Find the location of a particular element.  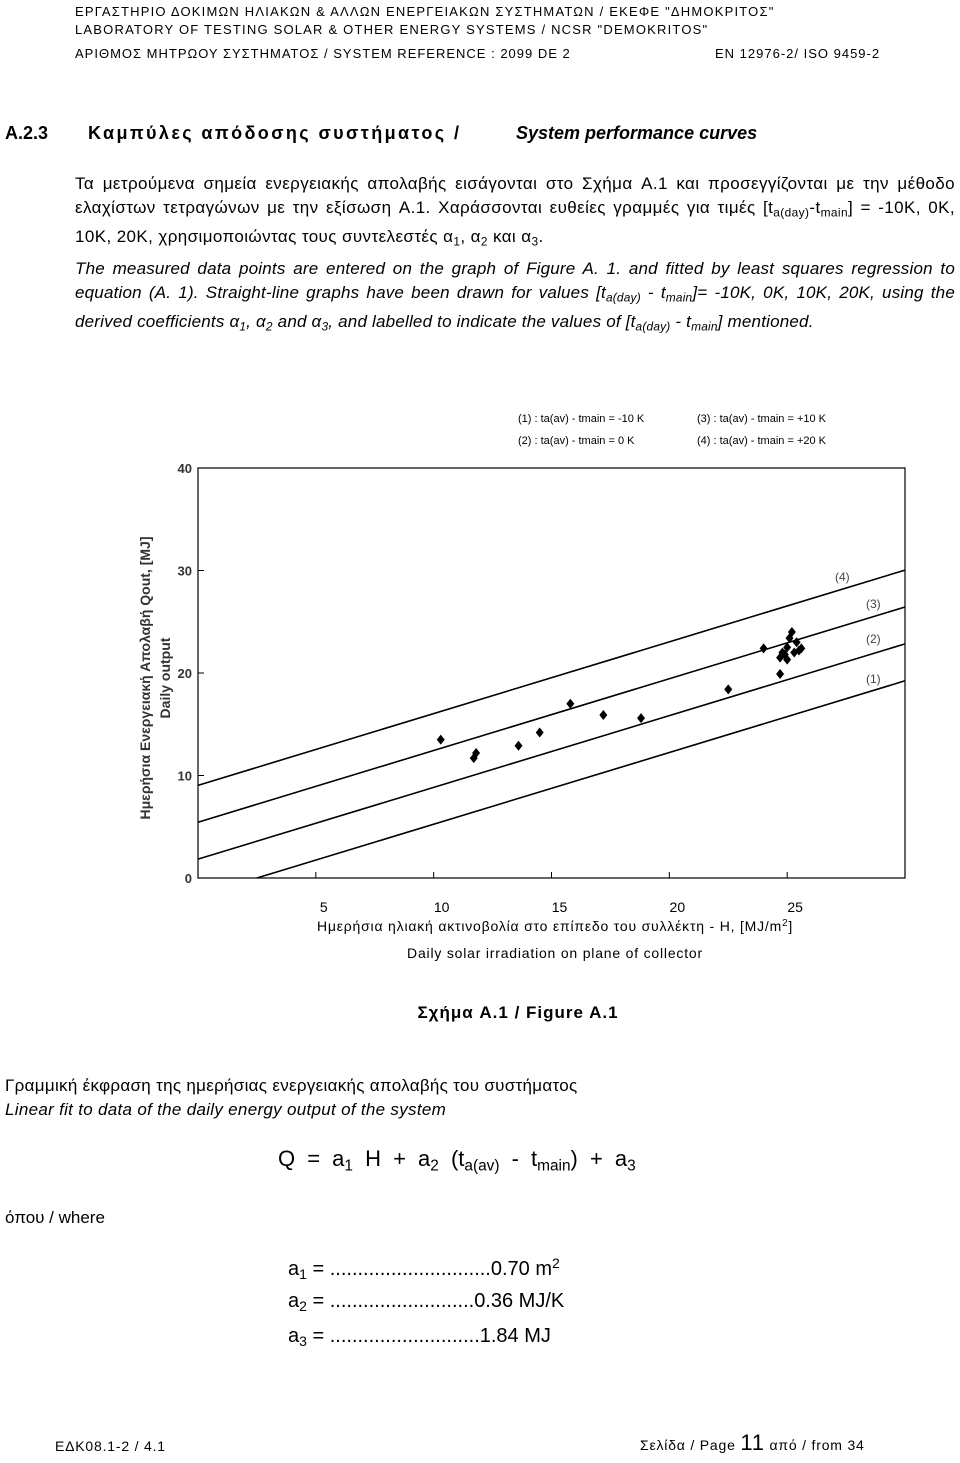

y-tick-label: 20 is located at coordinates (185, 673).